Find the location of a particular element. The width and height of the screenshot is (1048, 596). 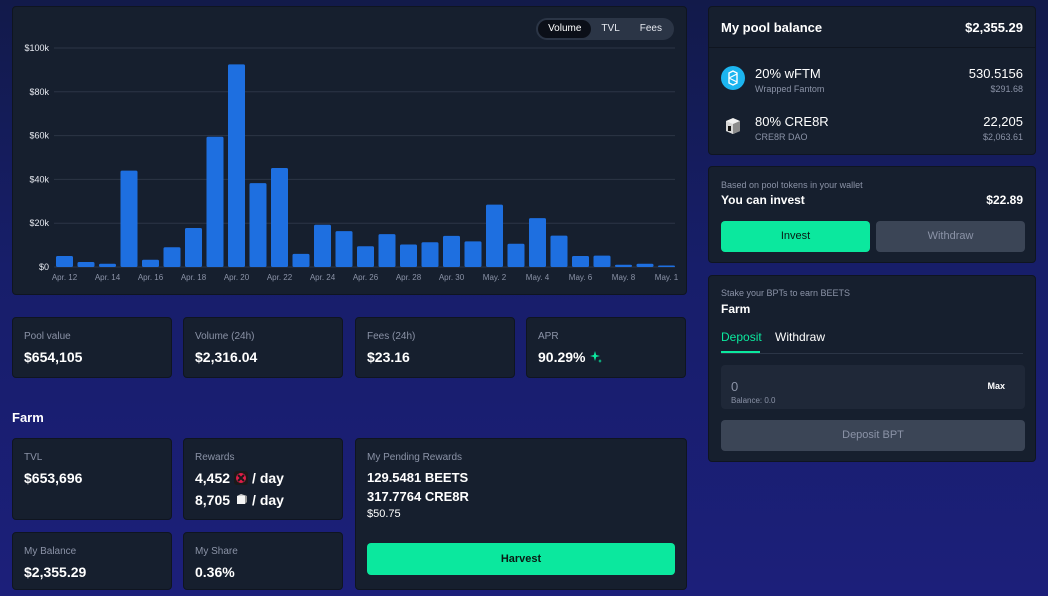

invest-amount: $22.89 is located at coordinates (1004, 200).